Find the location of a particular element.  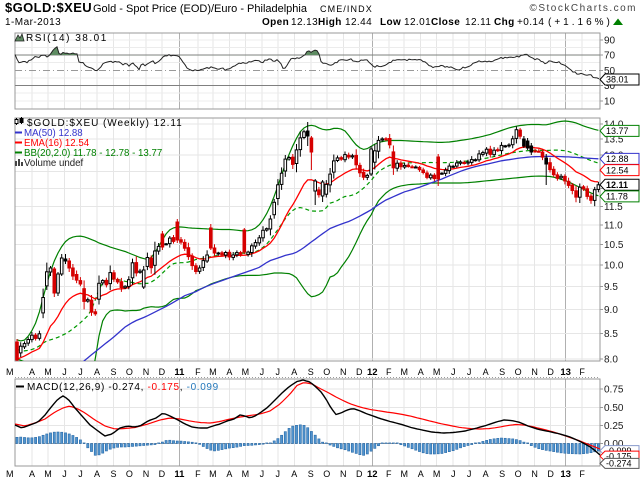

svg-text:MACD(12,26,9) -0.274, -0.175,: MACD(12,26,9) -0.274, -0.175, -0.099 is located at coordinates (123, 387).